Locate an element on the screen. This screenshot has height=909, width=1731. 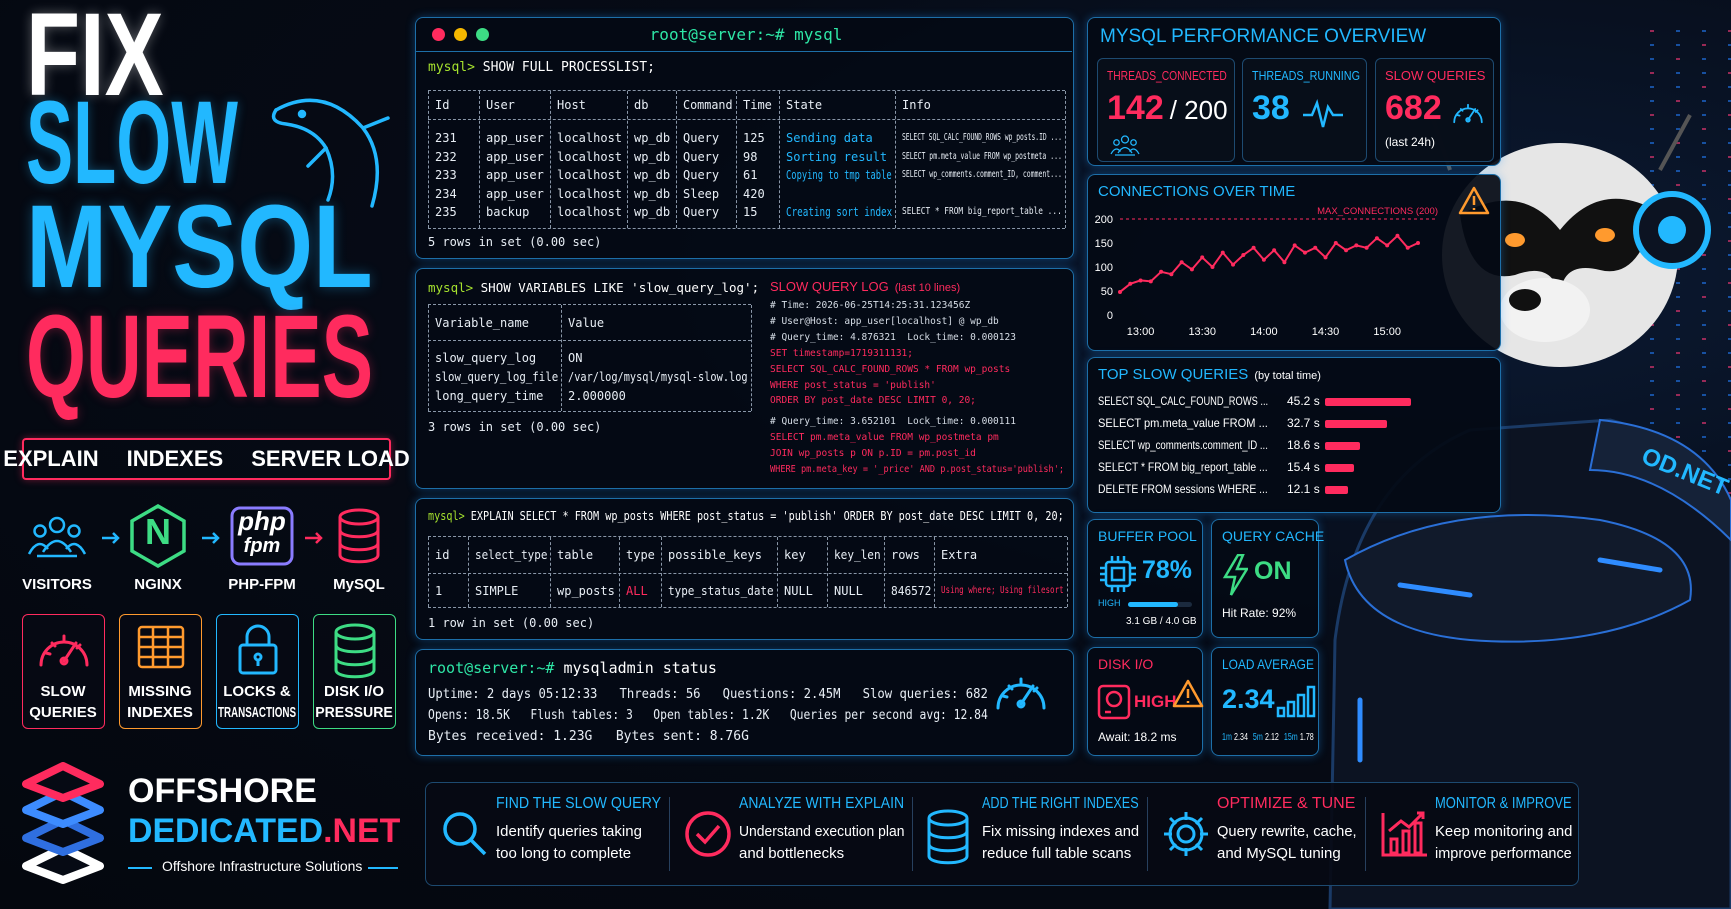
table-cell: Sorting result is located at coordinates (837, 156).